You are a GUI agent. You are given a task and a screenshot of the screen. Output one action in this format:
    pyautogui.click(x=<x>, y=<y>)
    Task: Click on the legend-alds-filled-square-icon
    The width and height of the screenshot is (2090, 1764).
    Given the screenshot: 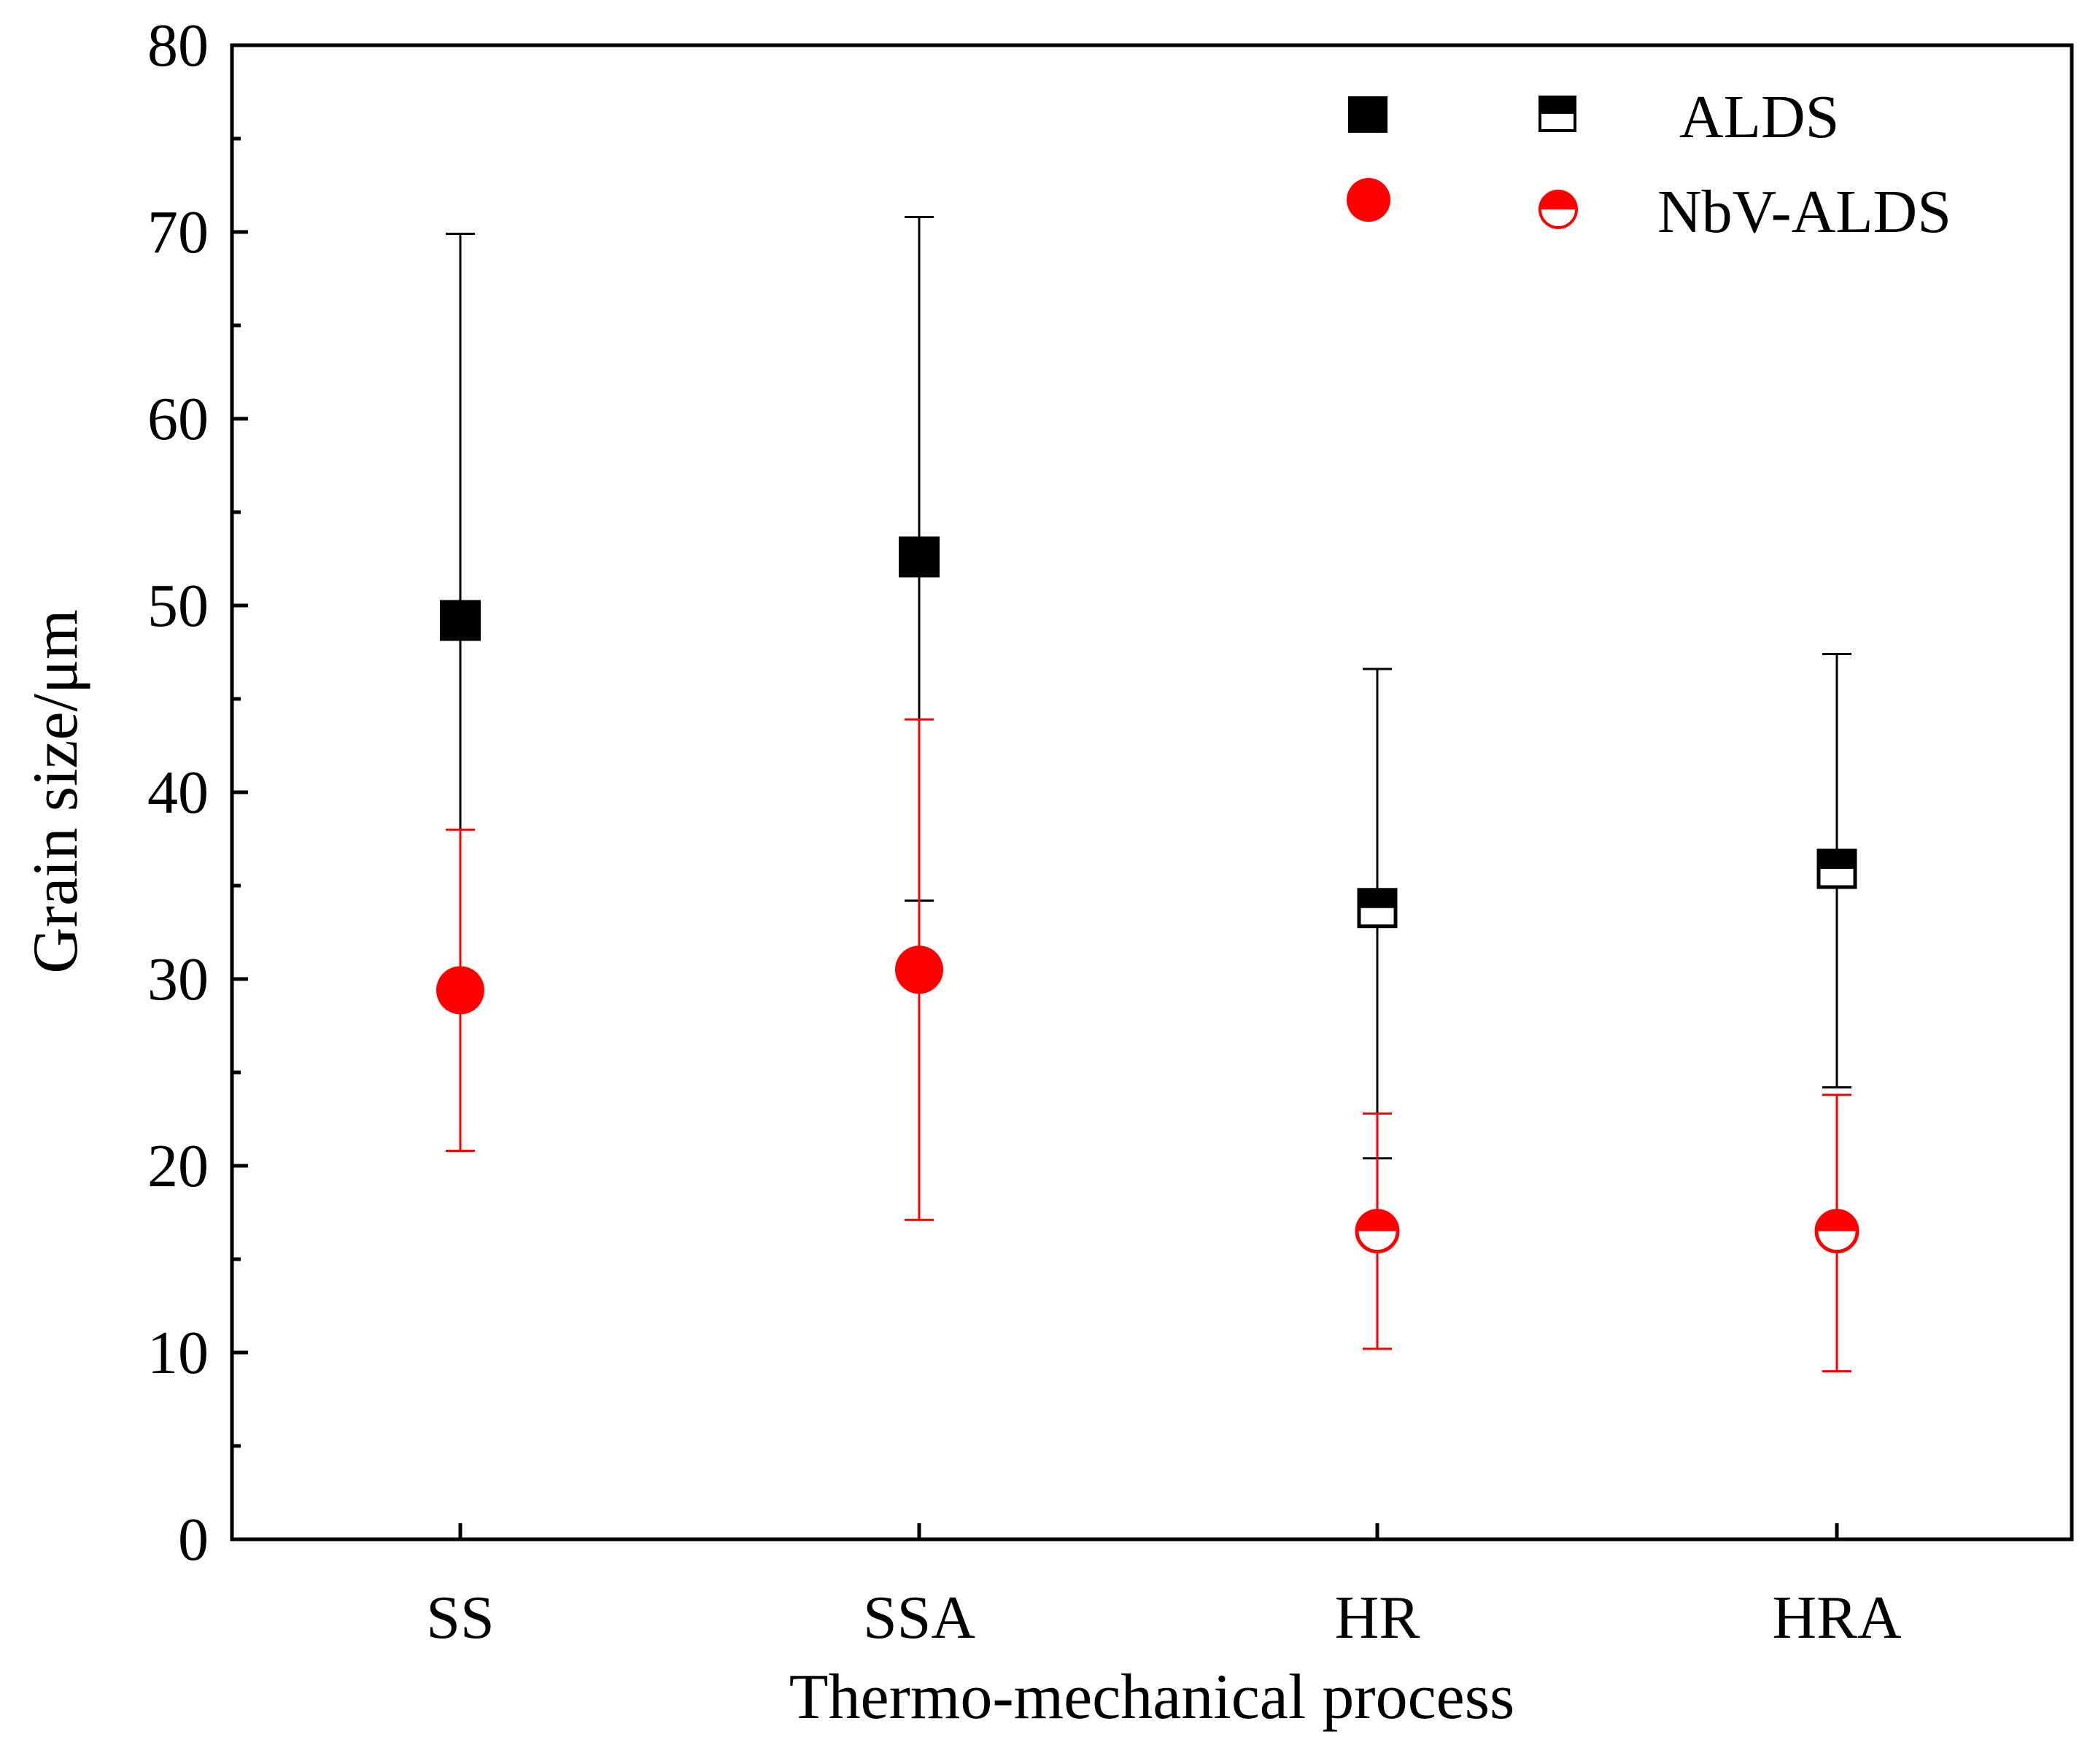 What is the action you would take?
    pyautogui.click(x=1367, y=115)
    